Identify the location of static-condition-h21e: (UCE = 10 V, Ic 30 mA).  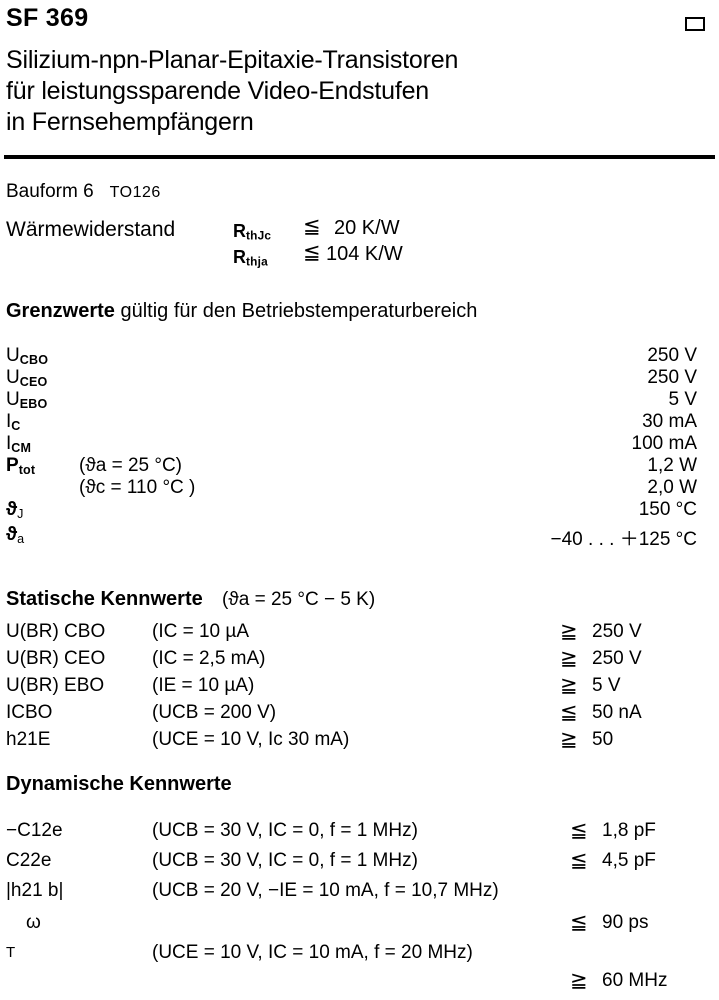
(251, 739).